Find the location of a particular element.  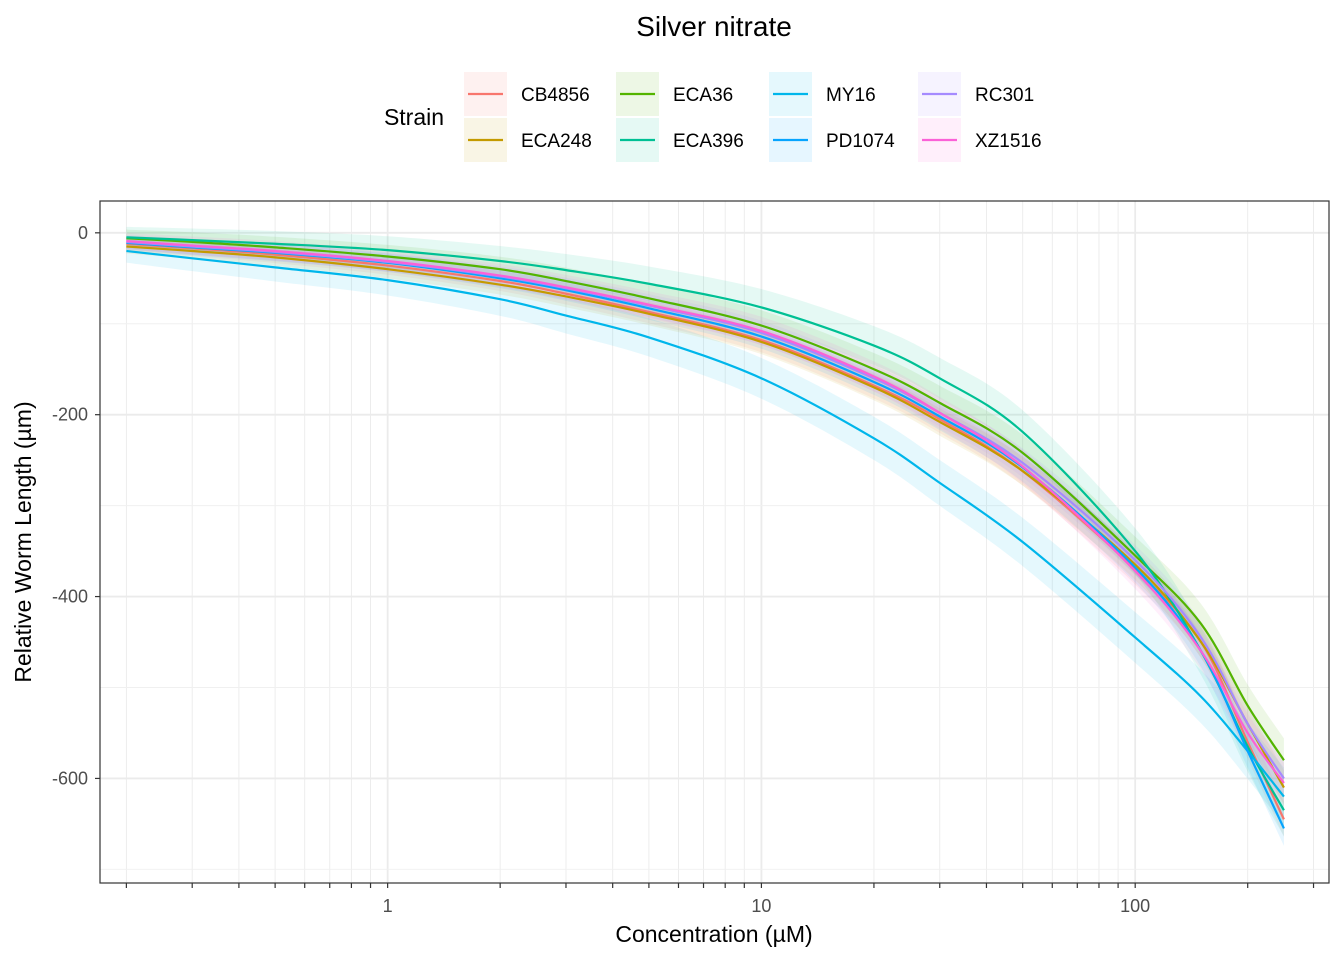

legend-item-ECA396: ECA396 is located at coordinates (680, 140).